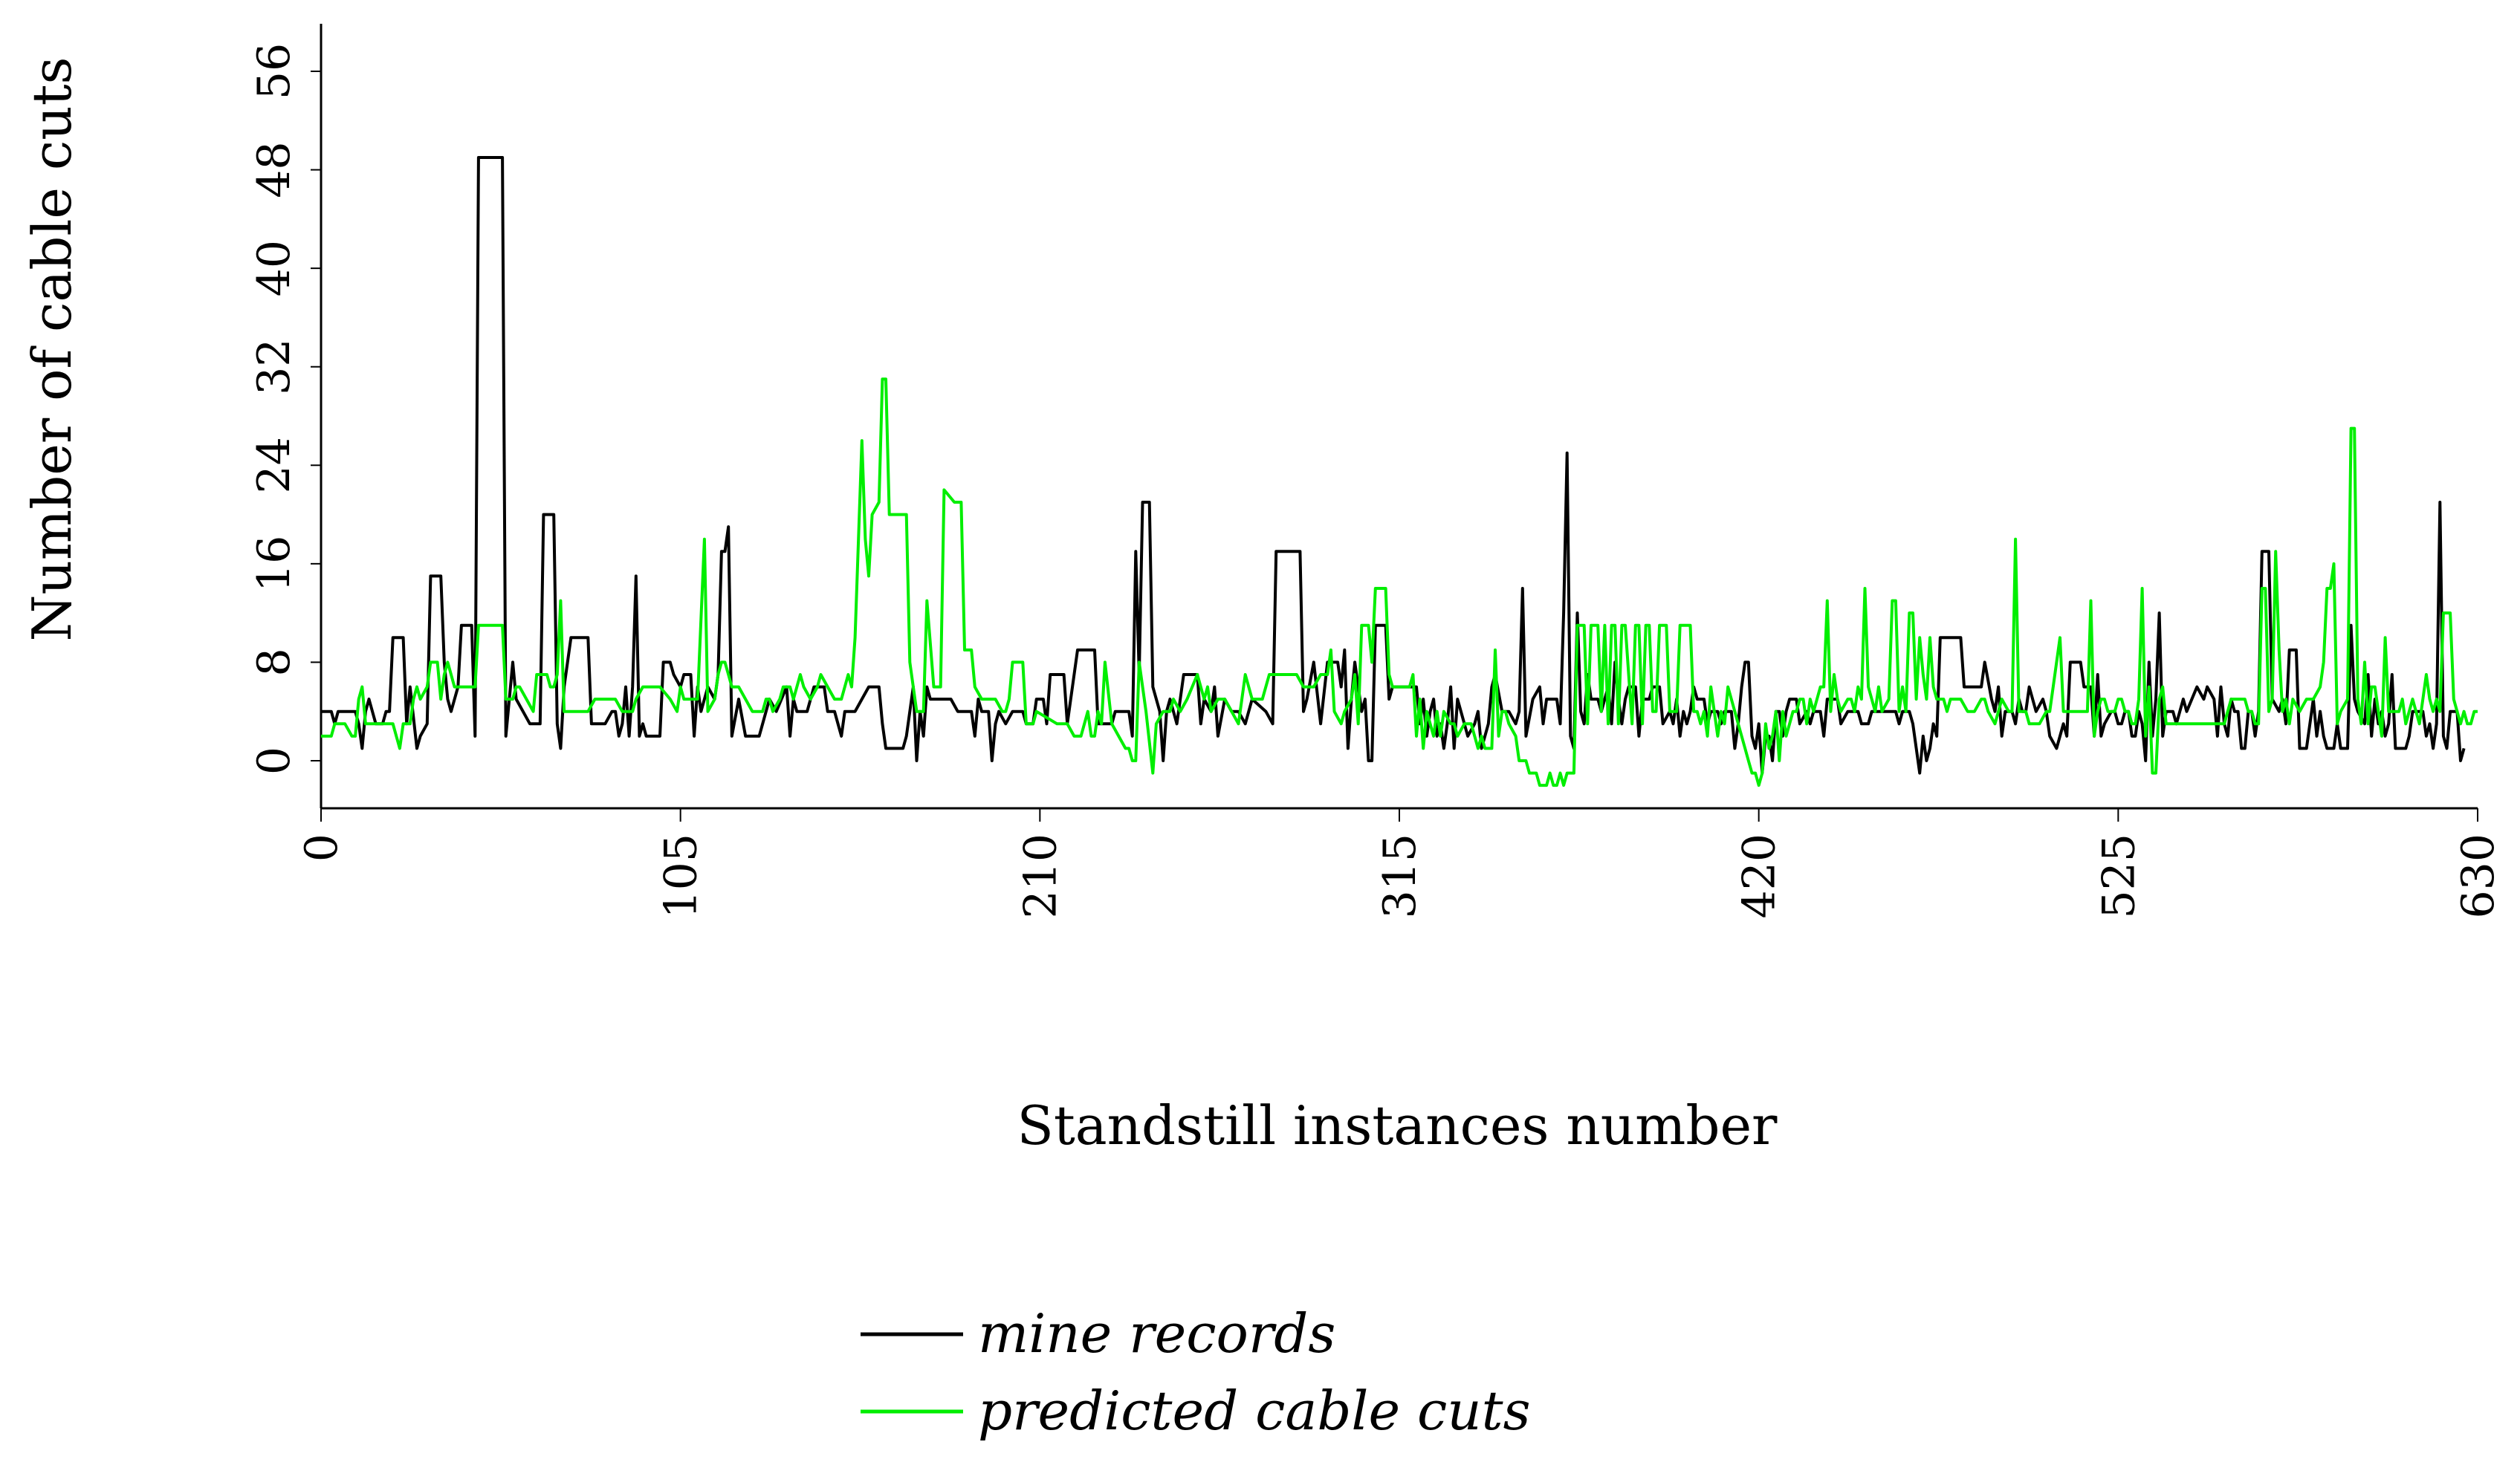  What do you see at coordinates (274, 367) in the screenshot?
I see `y-tick-label: 32` at bounding box center [274, 367].